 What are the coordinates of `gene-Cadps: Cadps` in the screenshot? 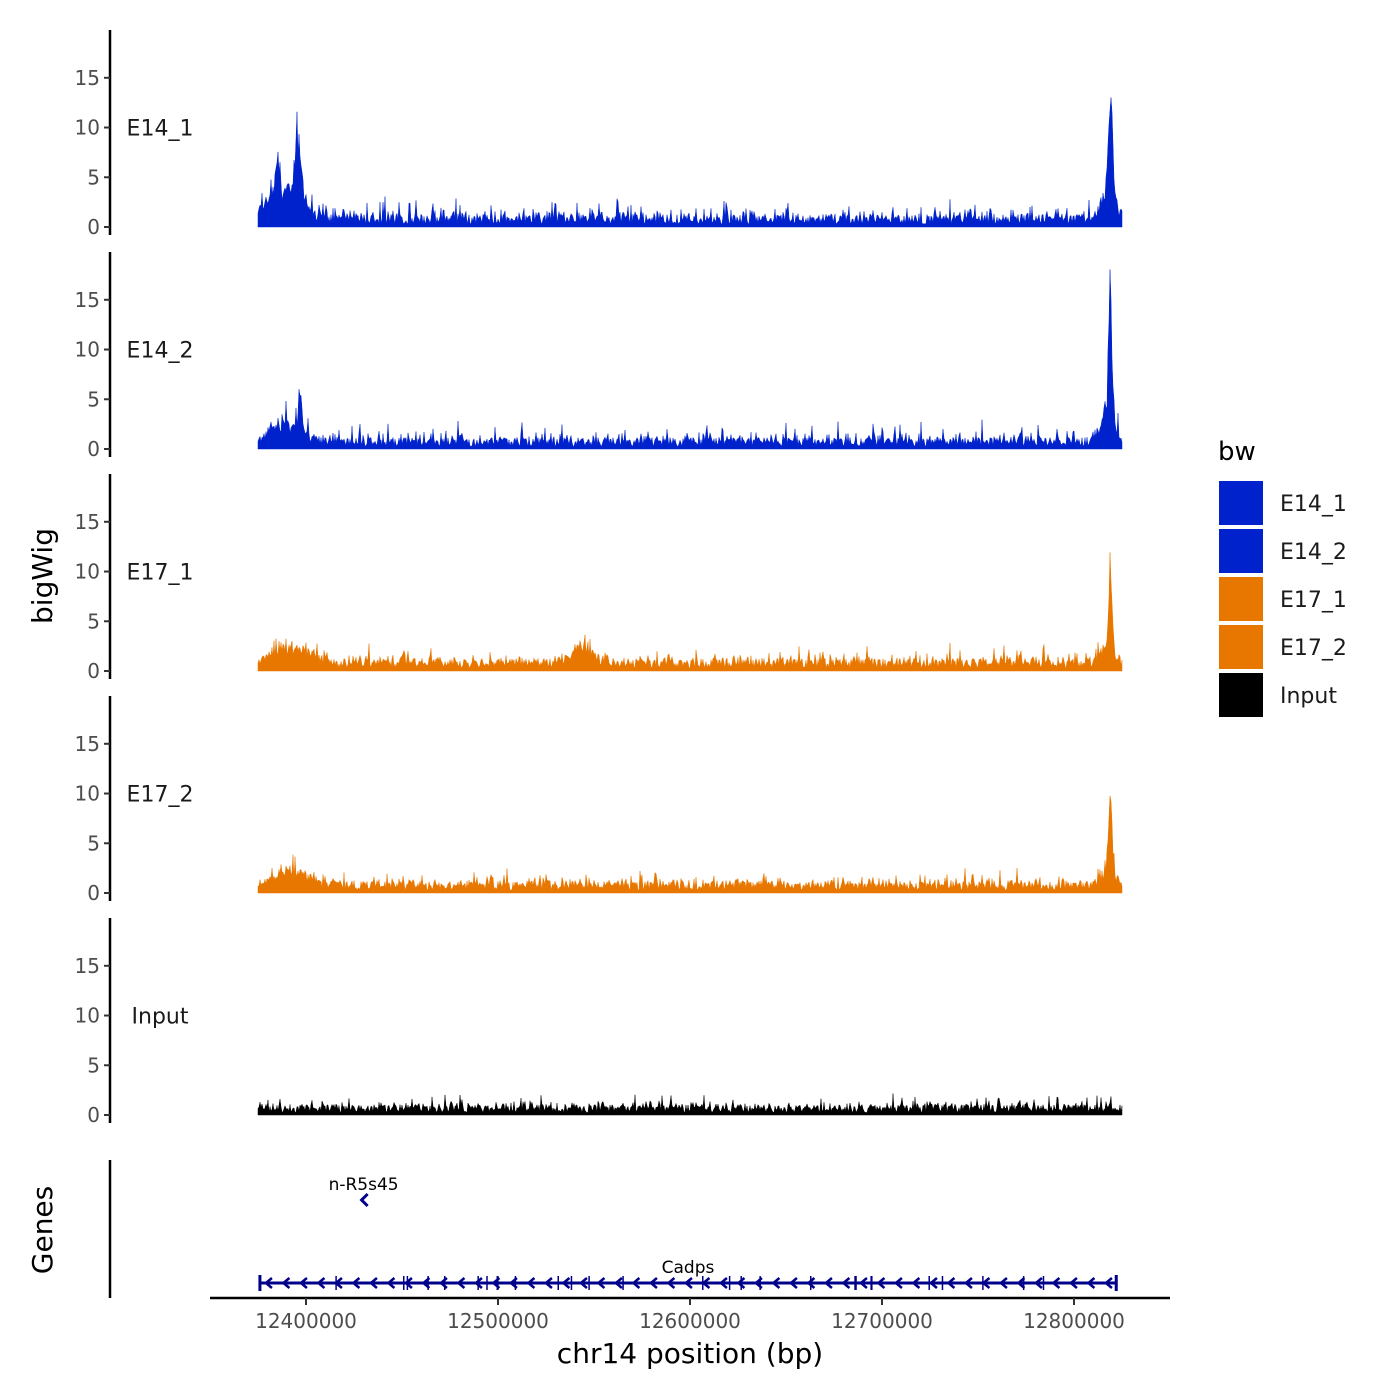 It's located at (688, 1274).